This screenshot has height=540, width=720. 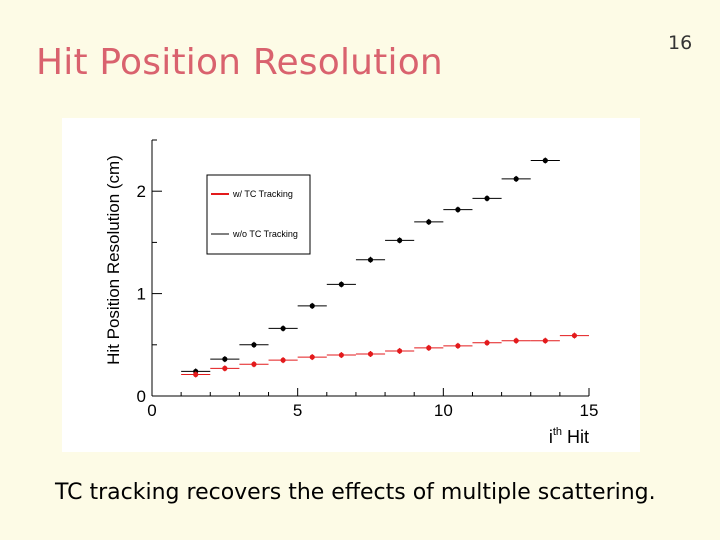 I want to click on legend-box, so click(x=258, y=214).